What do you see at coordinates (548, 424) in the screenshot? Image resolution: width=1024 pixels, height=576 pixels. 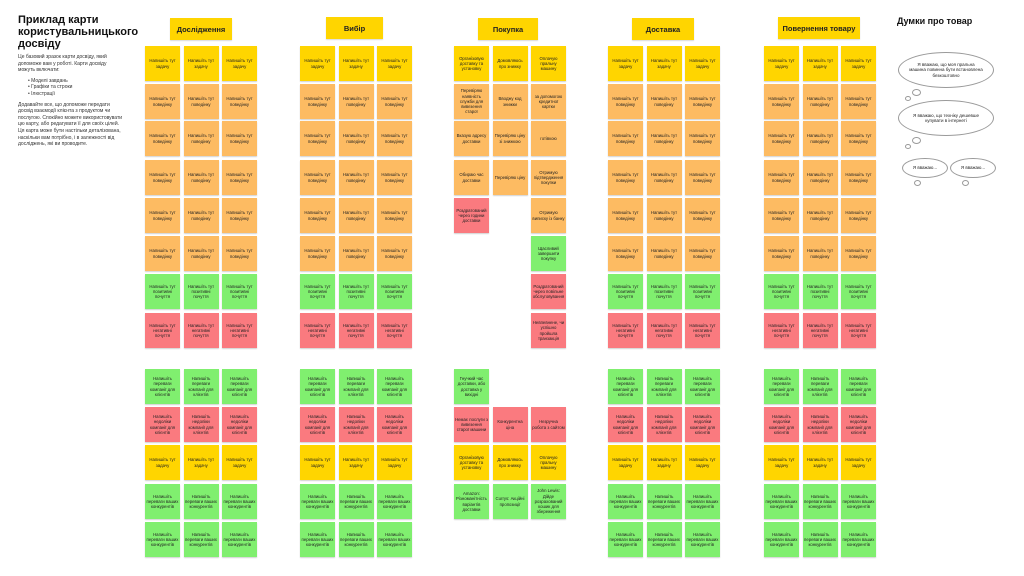 I see `sticky-note: Незручна робота з сайтом` at bounding box center [548, 424].